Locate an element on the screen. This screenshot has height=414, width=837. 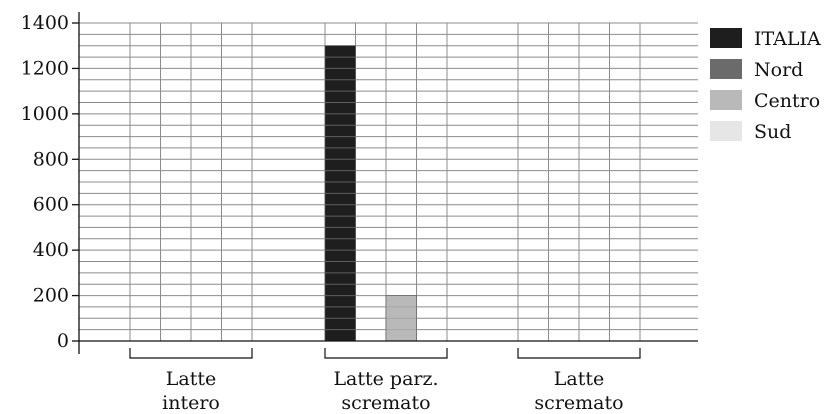
legend-label: Sud is located at coordinates (772, 132).